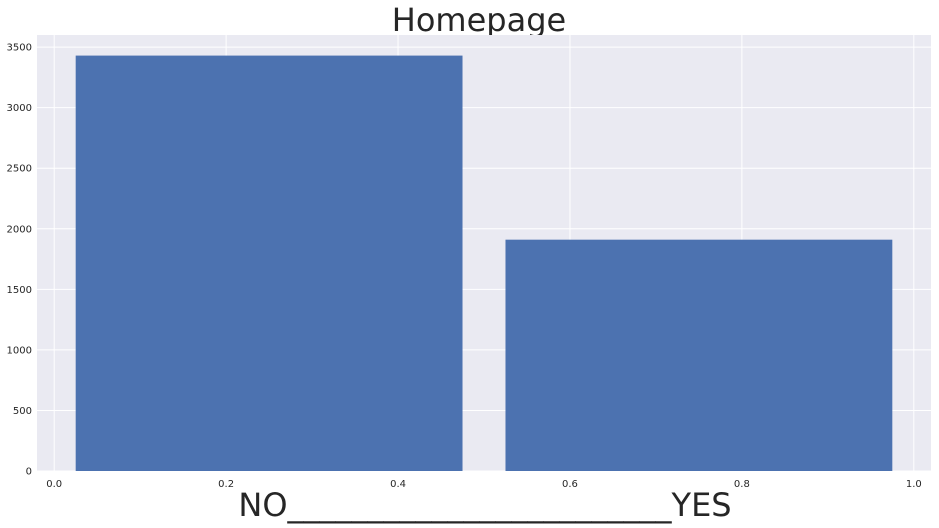 Image resolution: width=939 pixels, height=528 pixels. What do you see at coordinates (19, 350) in the screenshot?
I see `y-tick-label: 1000` at bounding box center [19, 350].